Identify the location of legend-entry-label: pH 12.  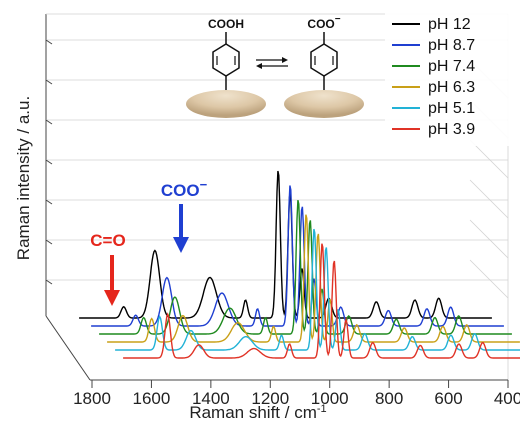
(449, 24).